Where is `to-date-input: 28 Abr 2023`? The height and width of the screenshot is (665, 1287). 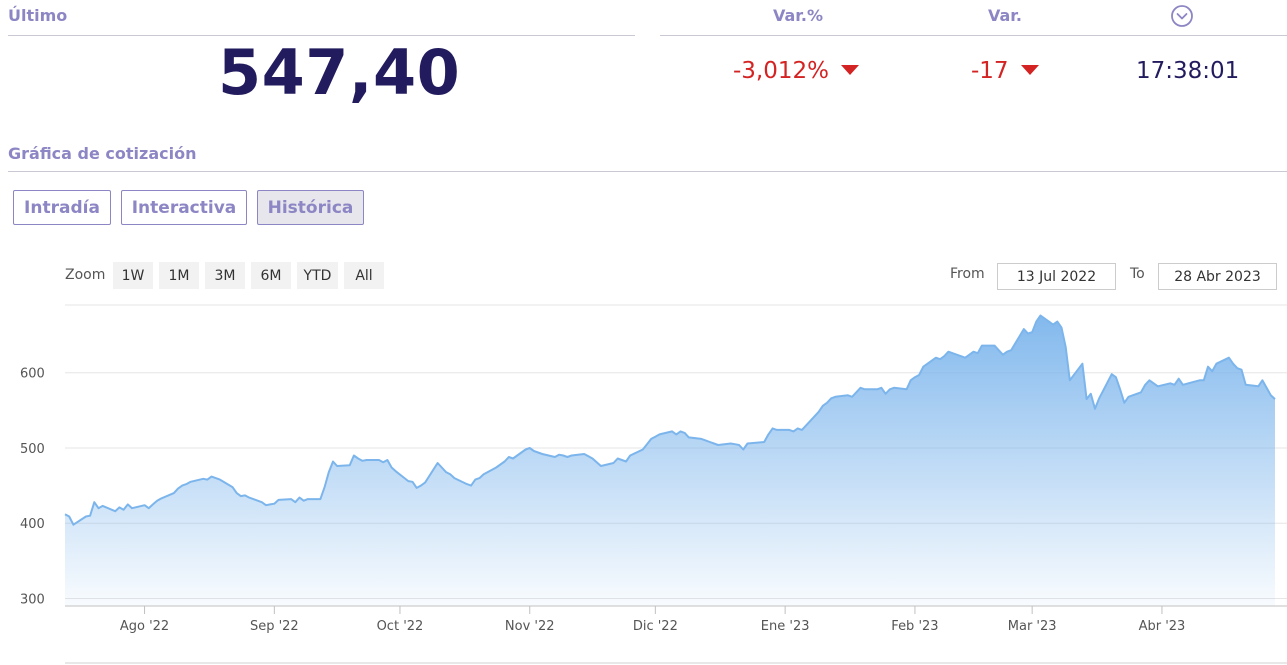 to-date-input: 28 Abr 2023 is located at coordinates (1217, 276).